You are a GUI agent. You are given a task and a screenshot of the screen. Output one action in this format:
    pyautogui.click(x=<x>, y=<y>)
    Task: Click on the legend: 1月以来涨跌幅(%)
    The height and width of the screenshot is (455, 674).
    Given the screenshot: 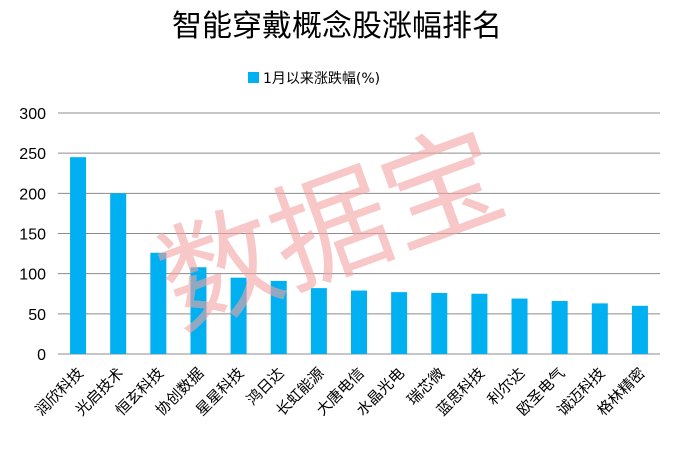 What is the action you would take?
    pyautogui.click(x=314, y=79)
    